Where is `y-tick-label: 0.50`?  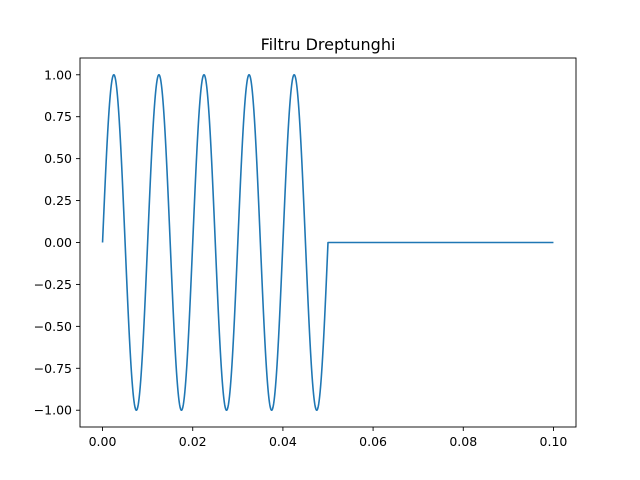
y-tick-label: 0.50 is located at coordinates (58, 158).